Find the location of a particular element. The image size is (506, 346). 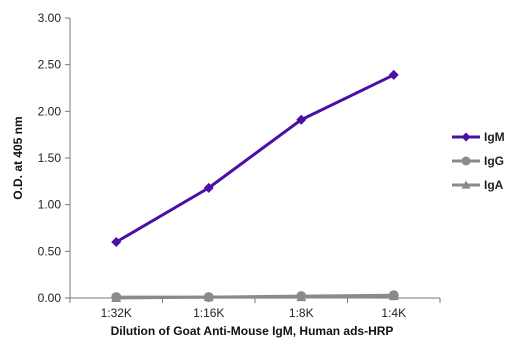

legend-marker-iga is located at coordinates (466, 184).